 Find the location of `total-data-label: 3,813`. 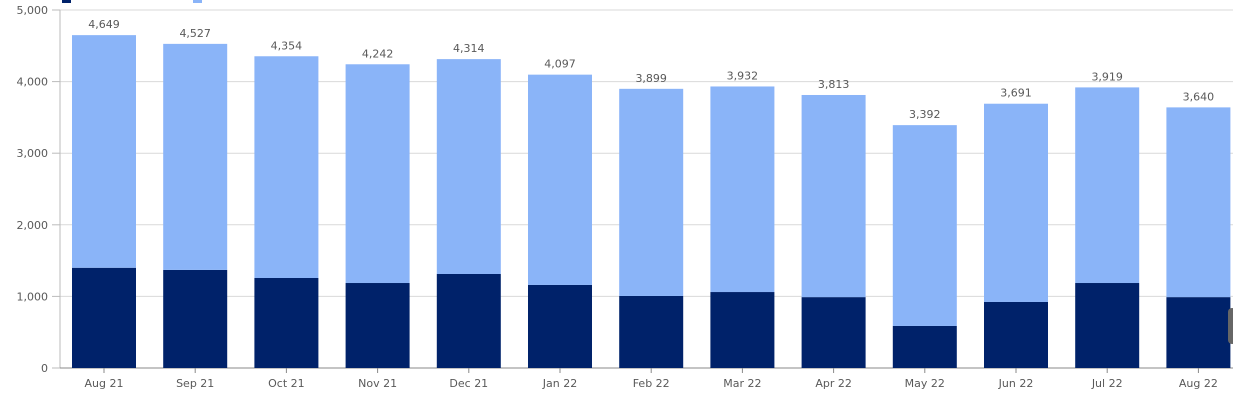

total-data-label: 3,813 is located at coordinates (834, 84).